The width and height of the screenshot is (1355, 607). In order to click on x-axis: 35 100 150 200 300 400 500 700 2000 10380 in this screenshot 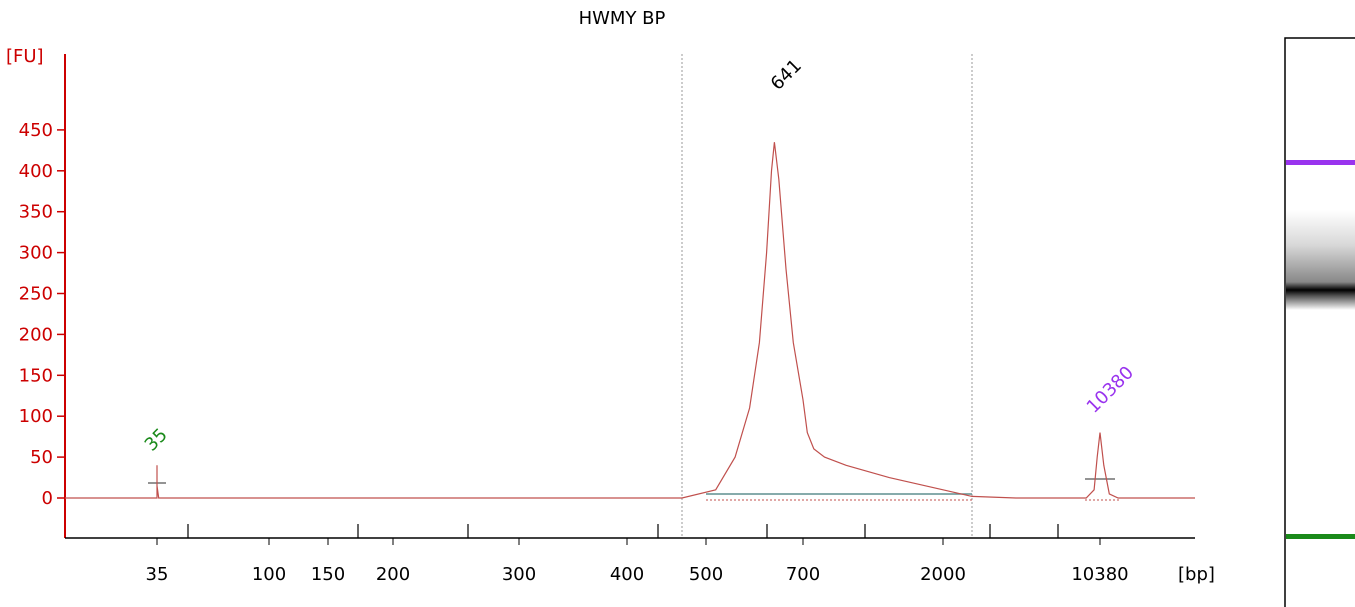, I will do `click(630, 554)`.